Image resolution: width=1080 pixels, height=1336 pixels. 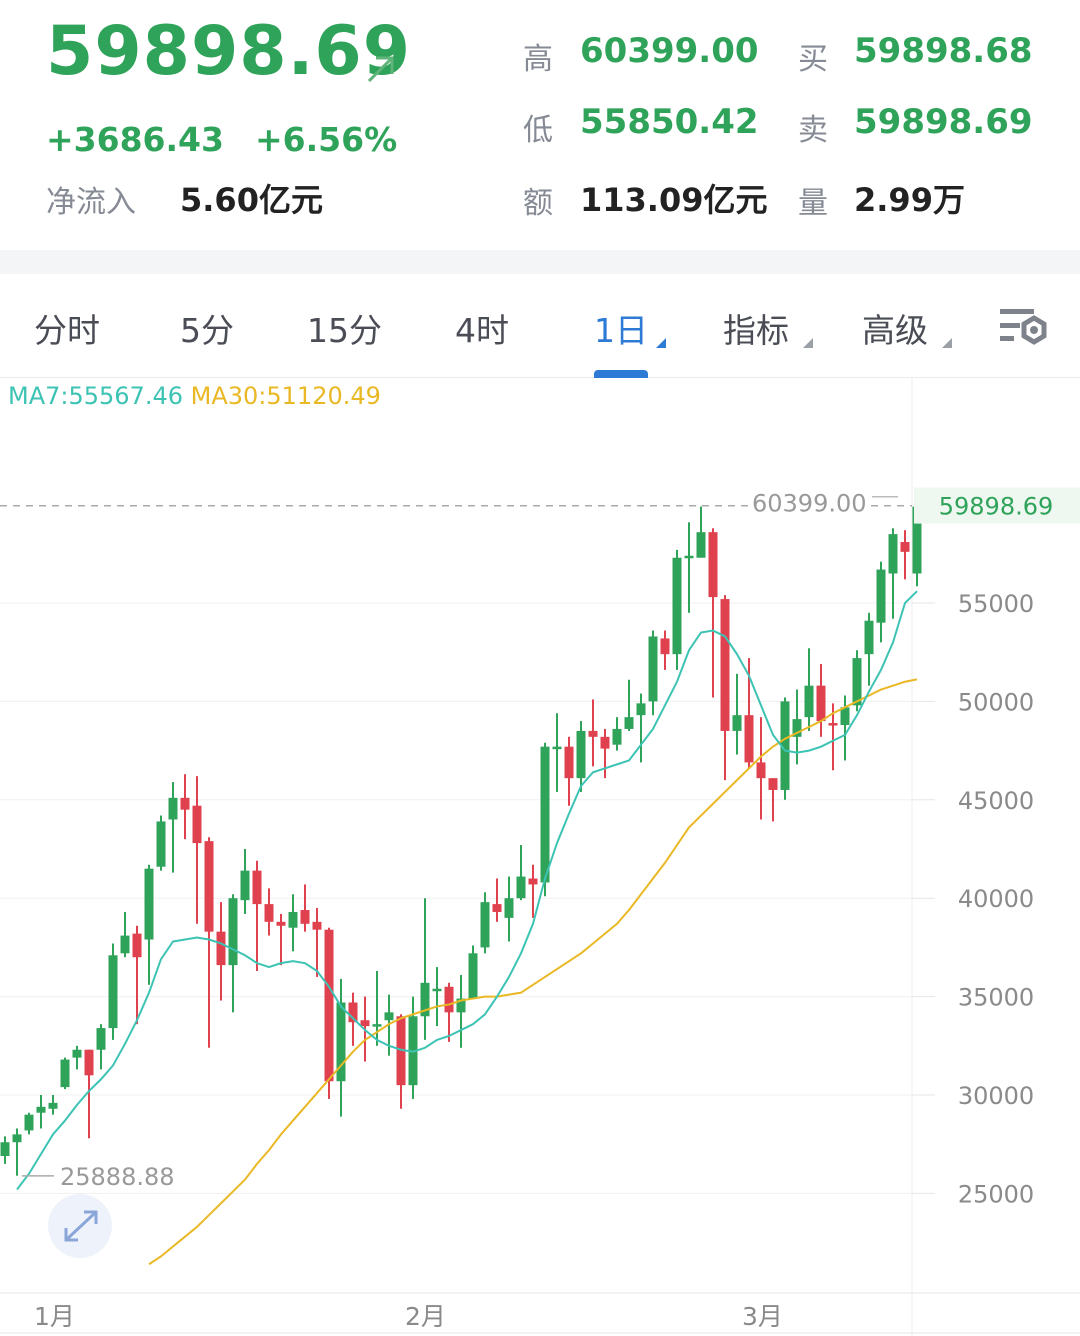 I want to click on expand-icon, so click(x=81, y=1226).